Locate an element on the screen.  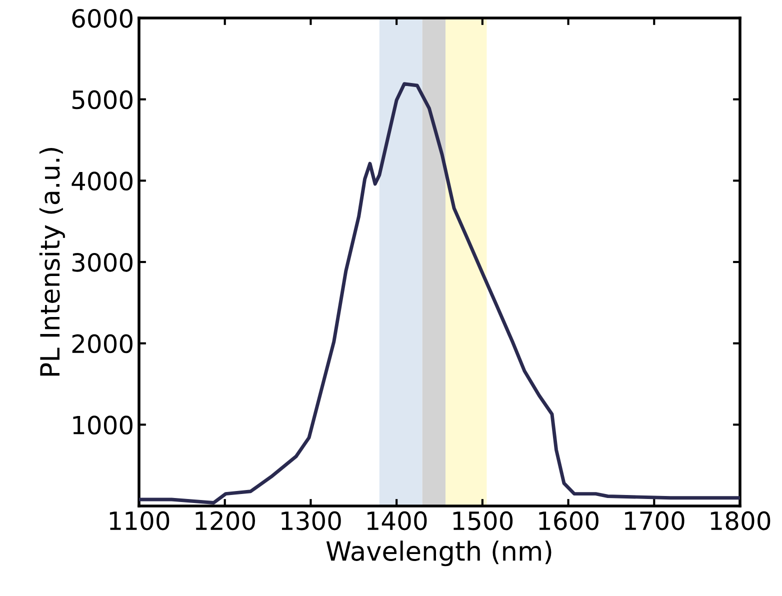
x-tick-label: 1200 is located at coordinates (226, 520).